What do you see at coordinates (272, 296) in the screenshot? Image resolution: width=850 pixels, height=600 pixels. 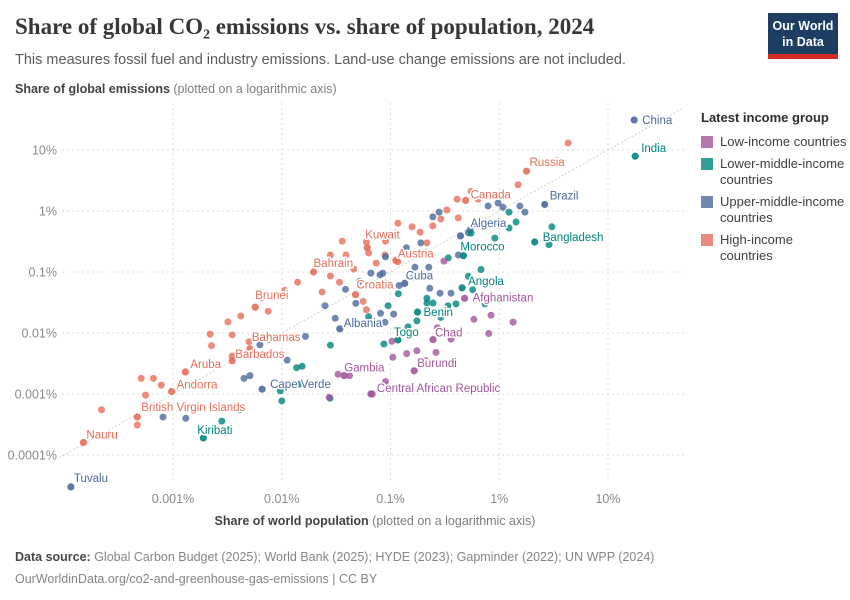 I see `country-label-brunei: Brunei` at bounding box center [272, 296].